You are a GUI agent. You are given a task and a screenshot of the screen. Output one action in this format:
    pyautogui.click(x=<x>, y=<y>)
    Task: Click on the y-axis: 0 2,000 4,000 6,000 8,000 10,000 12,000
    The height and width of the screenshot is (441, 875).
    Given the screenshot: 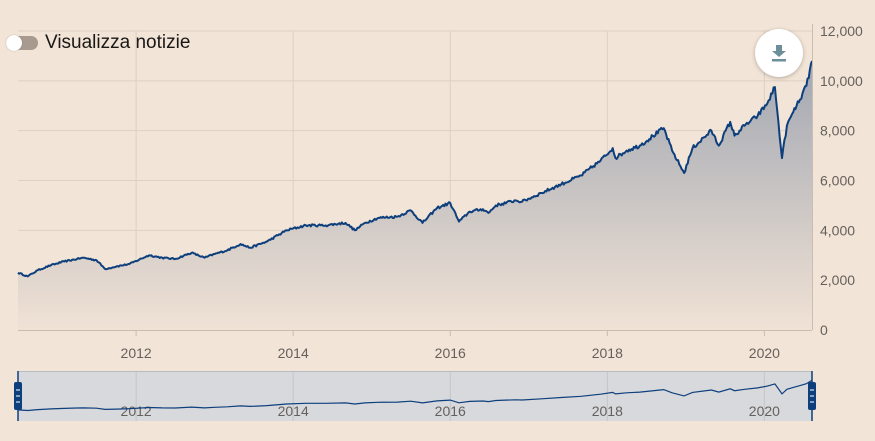 What is the action you would take?
    pyautogui.click(x=837, y=180)
    